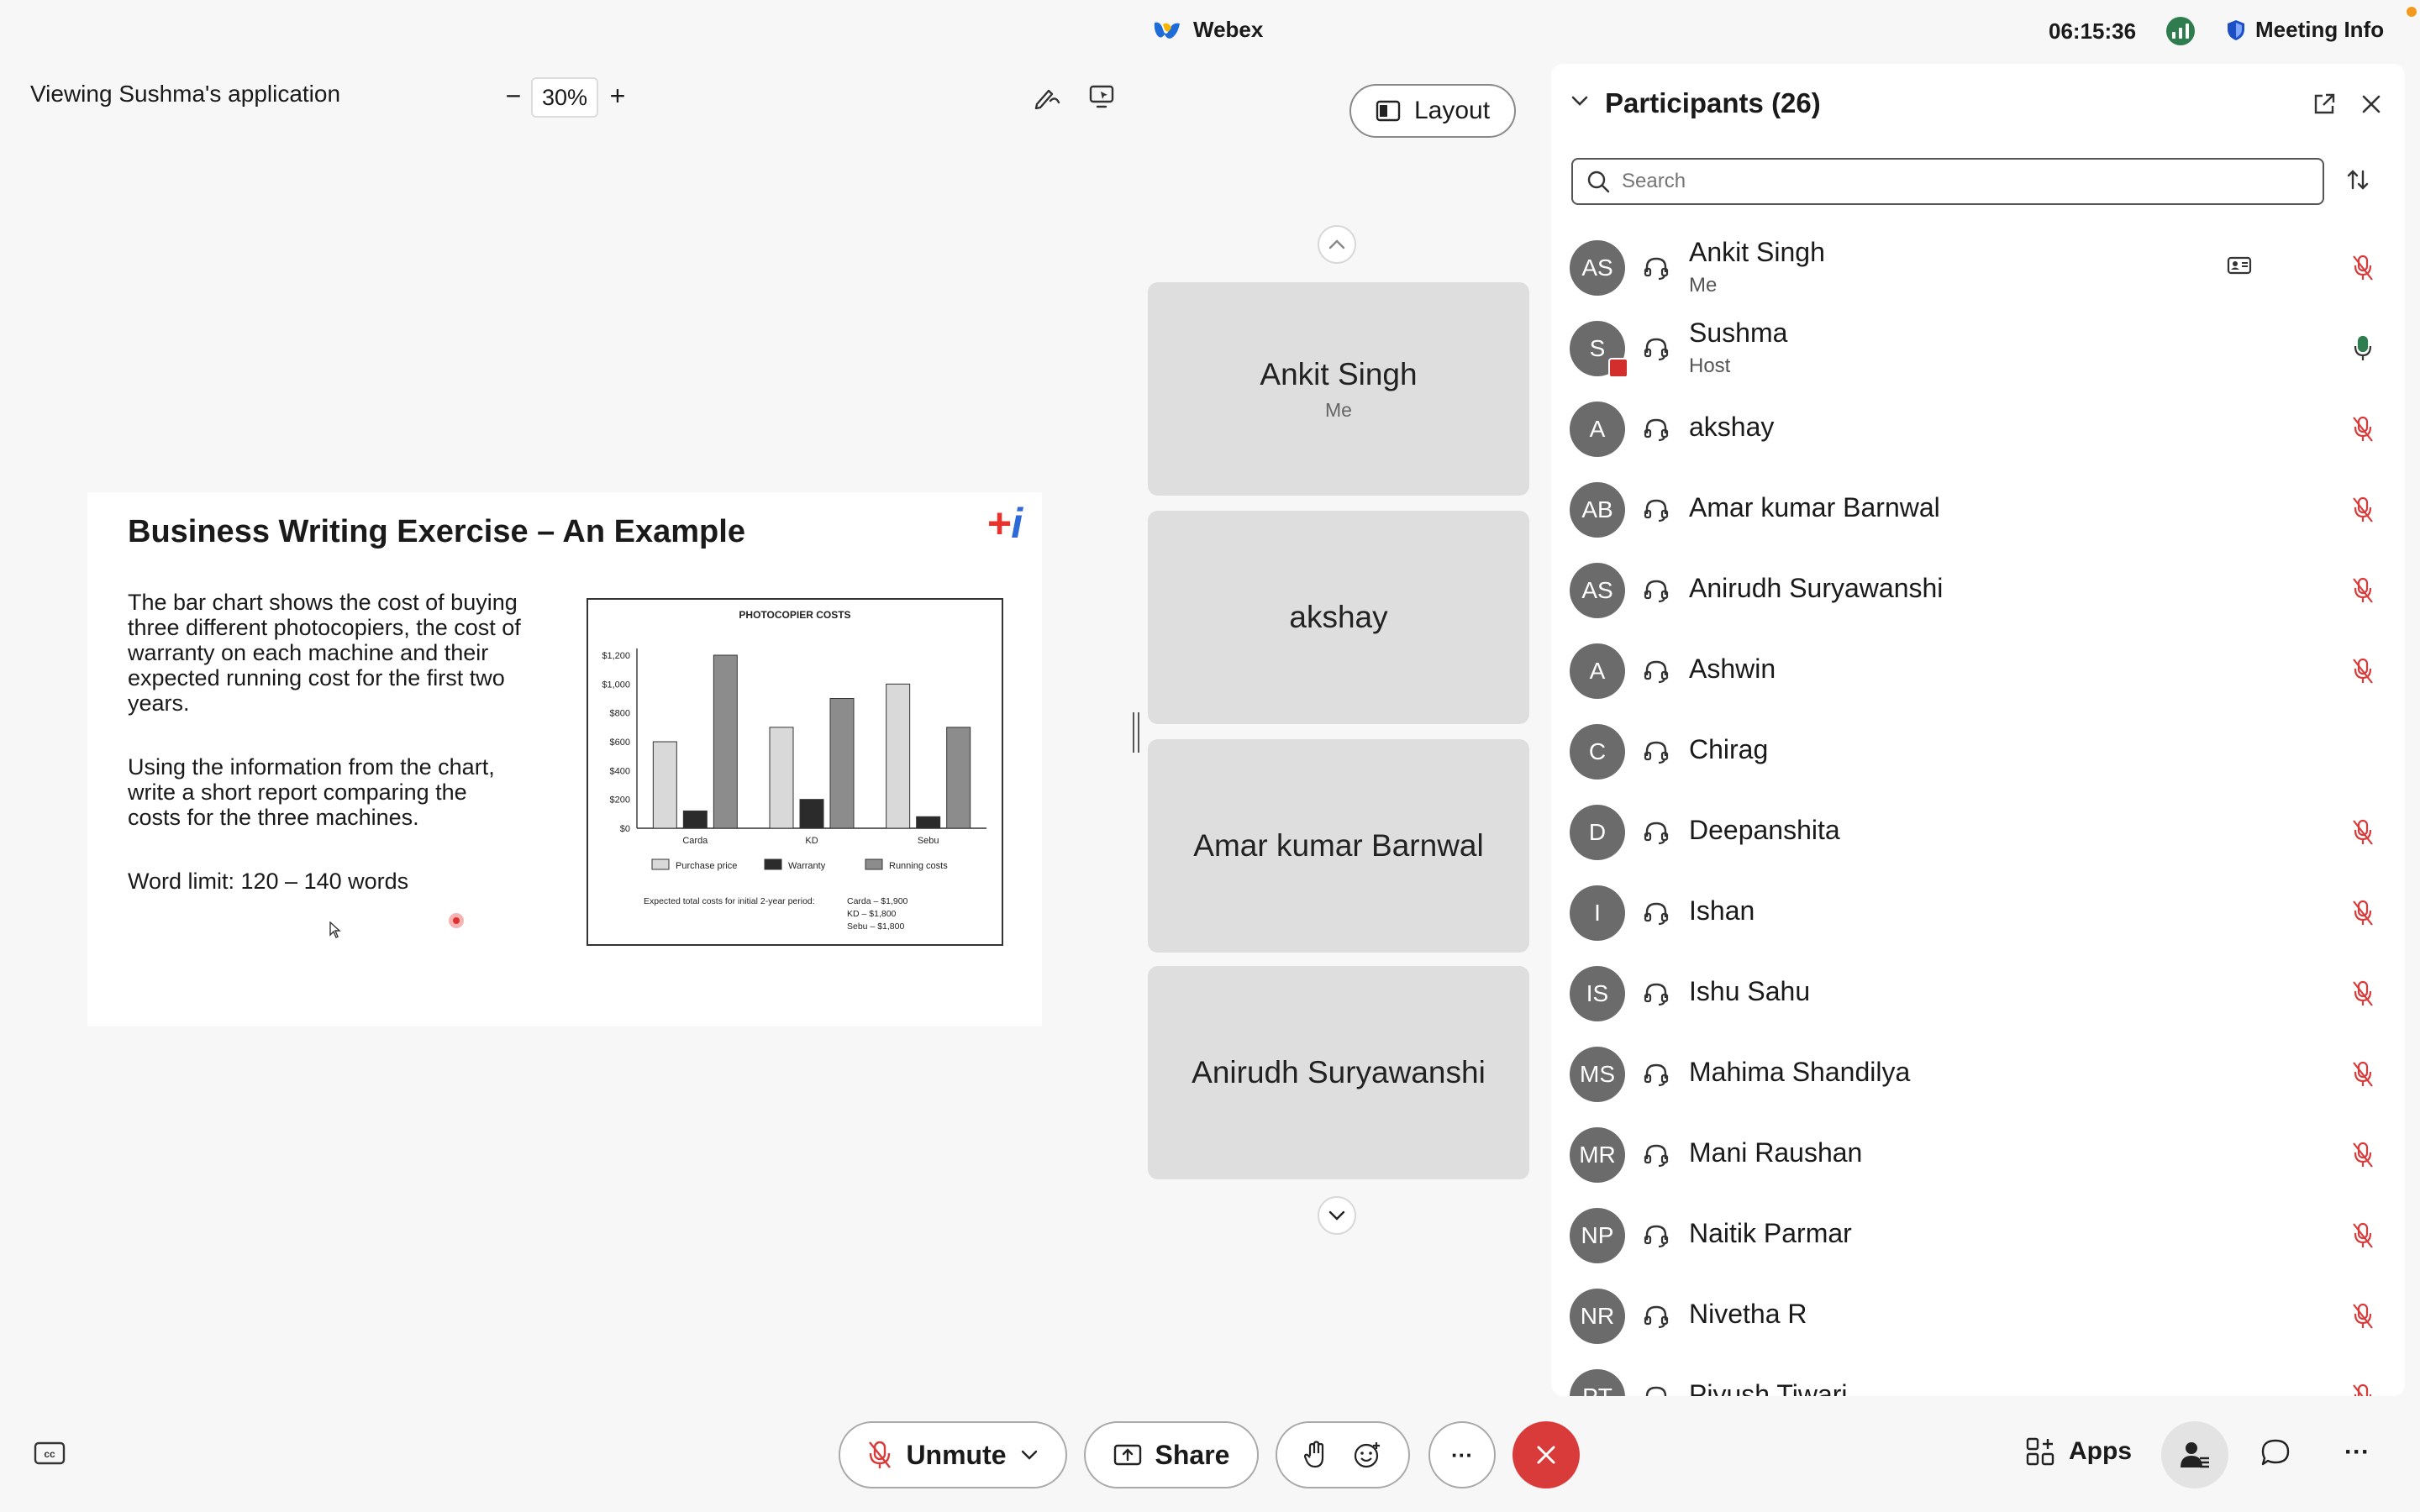 The height and width of the screenshot is (1512, 2420). What do you see at coordinates (1733, 669) in the screenshot?
I see `participant-name: Ashwin` at bounding box center [1733, 669].